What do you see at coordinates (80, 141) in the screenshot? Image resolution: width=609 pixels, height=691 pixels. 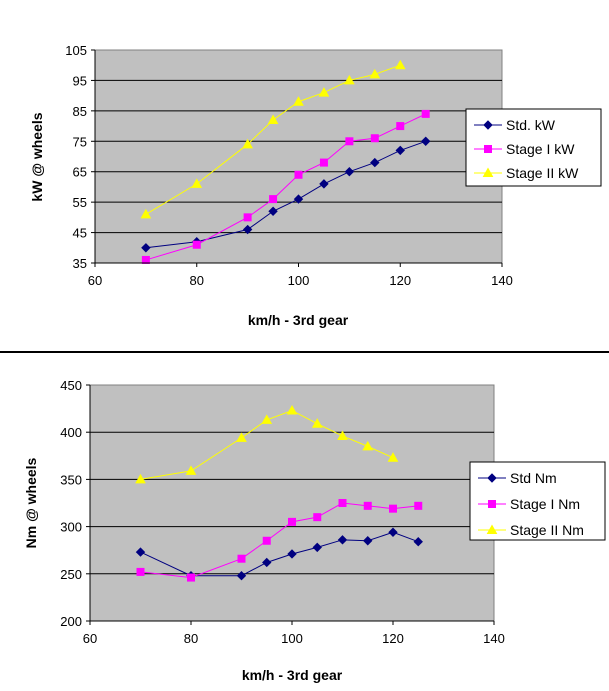 I see `y-tick-label: 75` at bounding box center [80, 141].